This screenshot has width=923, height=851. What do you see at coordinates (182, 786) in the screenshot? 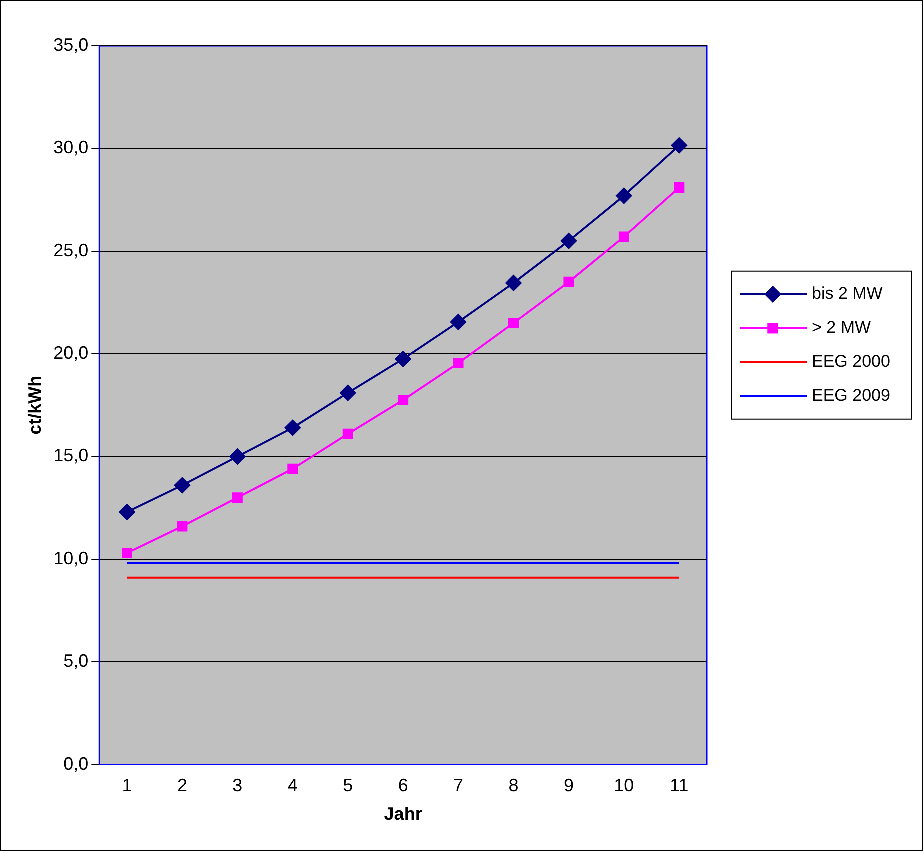
I see `x-tick-label: 2` at bounding box center [182, 786].